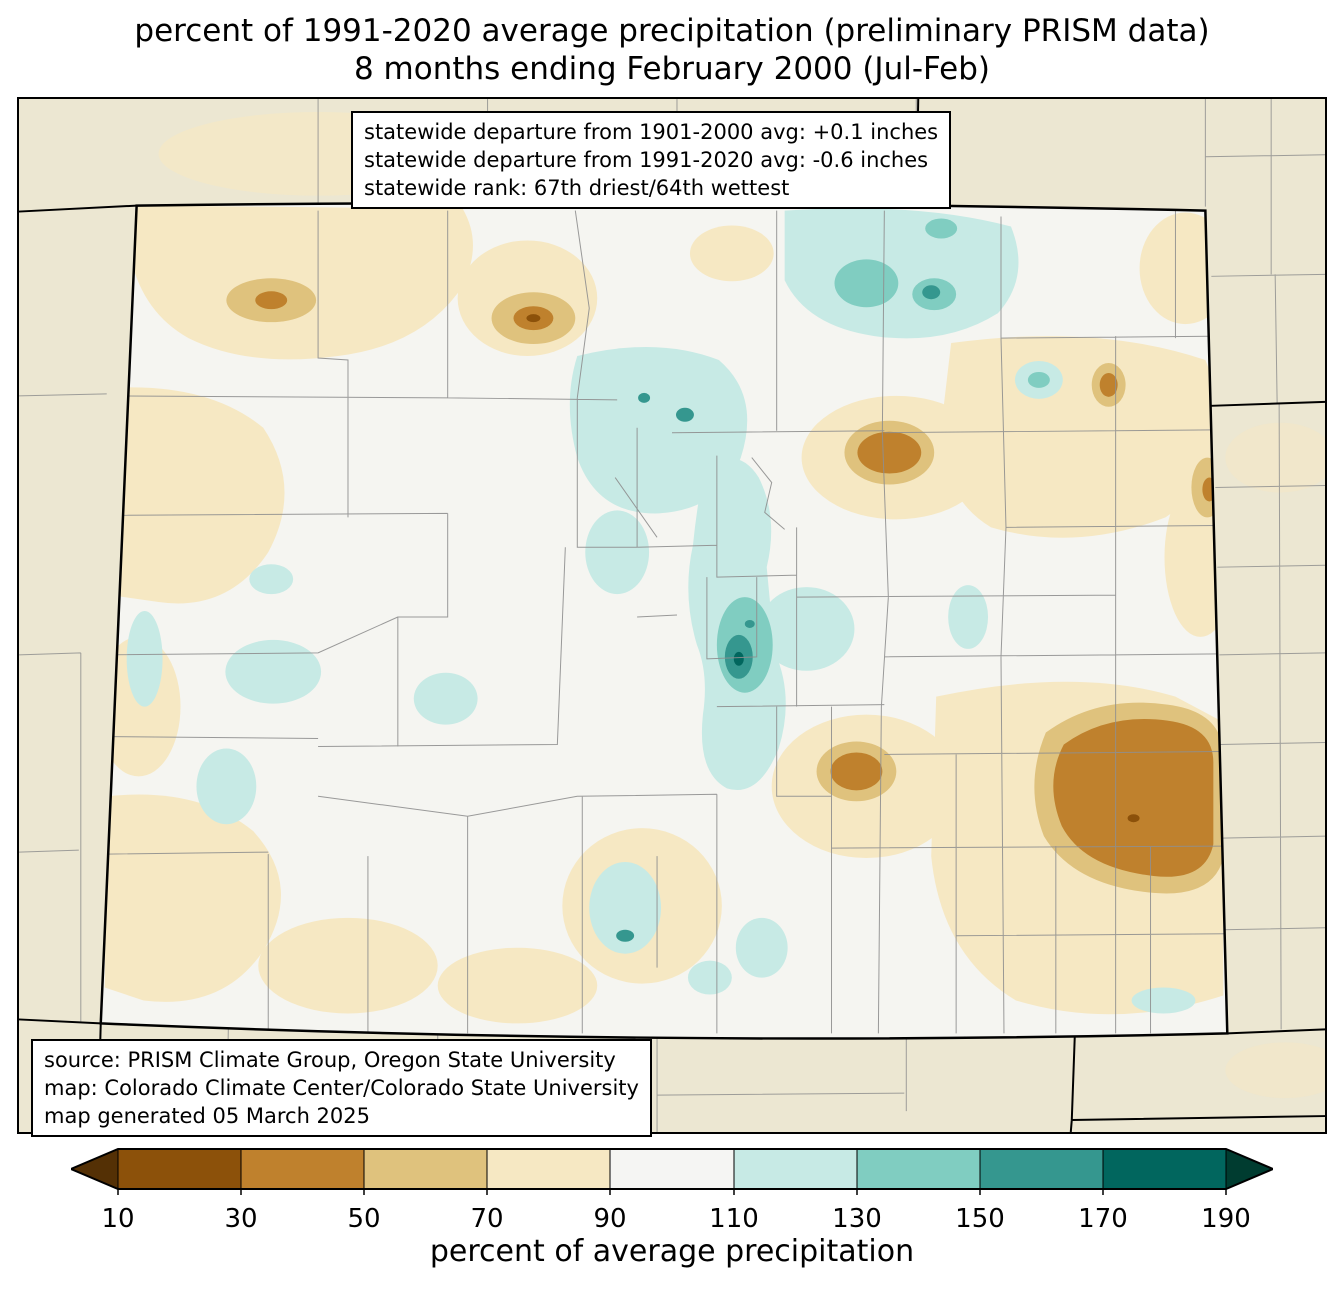 Image resolution: width=1344 pixels, height=1299 pixels. What do you see at coordinates (734, 1218) in the screenshot?
I see `colorbar-tick-110: 110` at bounding box center [734, 1218].